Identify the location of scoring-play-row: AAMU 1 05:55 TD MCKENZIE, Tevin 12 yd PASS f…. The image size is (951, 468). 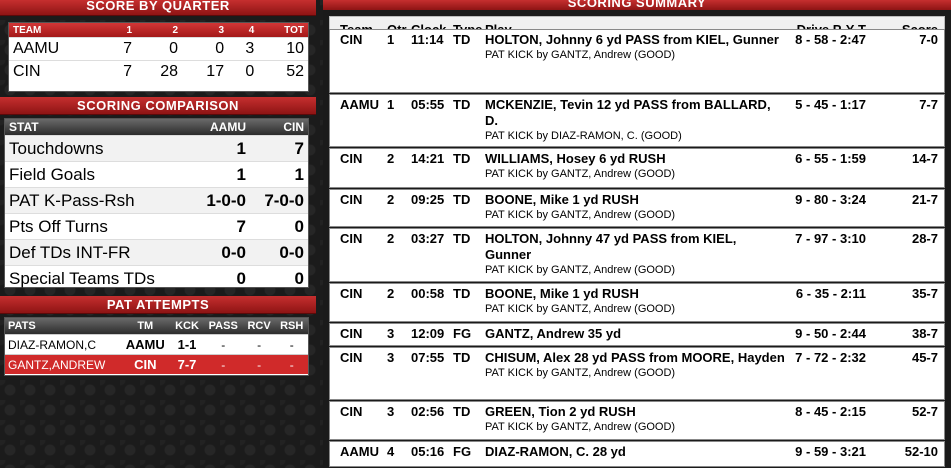
(637, 120).